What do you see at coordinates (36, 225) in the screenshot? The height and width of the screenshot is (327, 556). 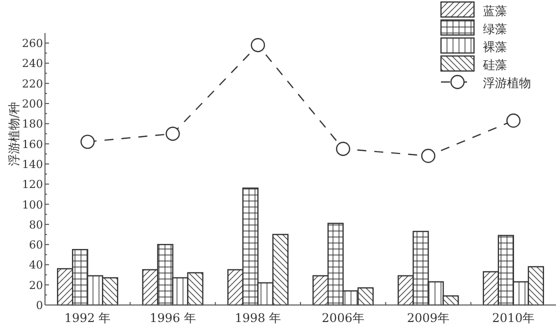 I see `y-tick-label: 80` at bounding box center [36, 225].